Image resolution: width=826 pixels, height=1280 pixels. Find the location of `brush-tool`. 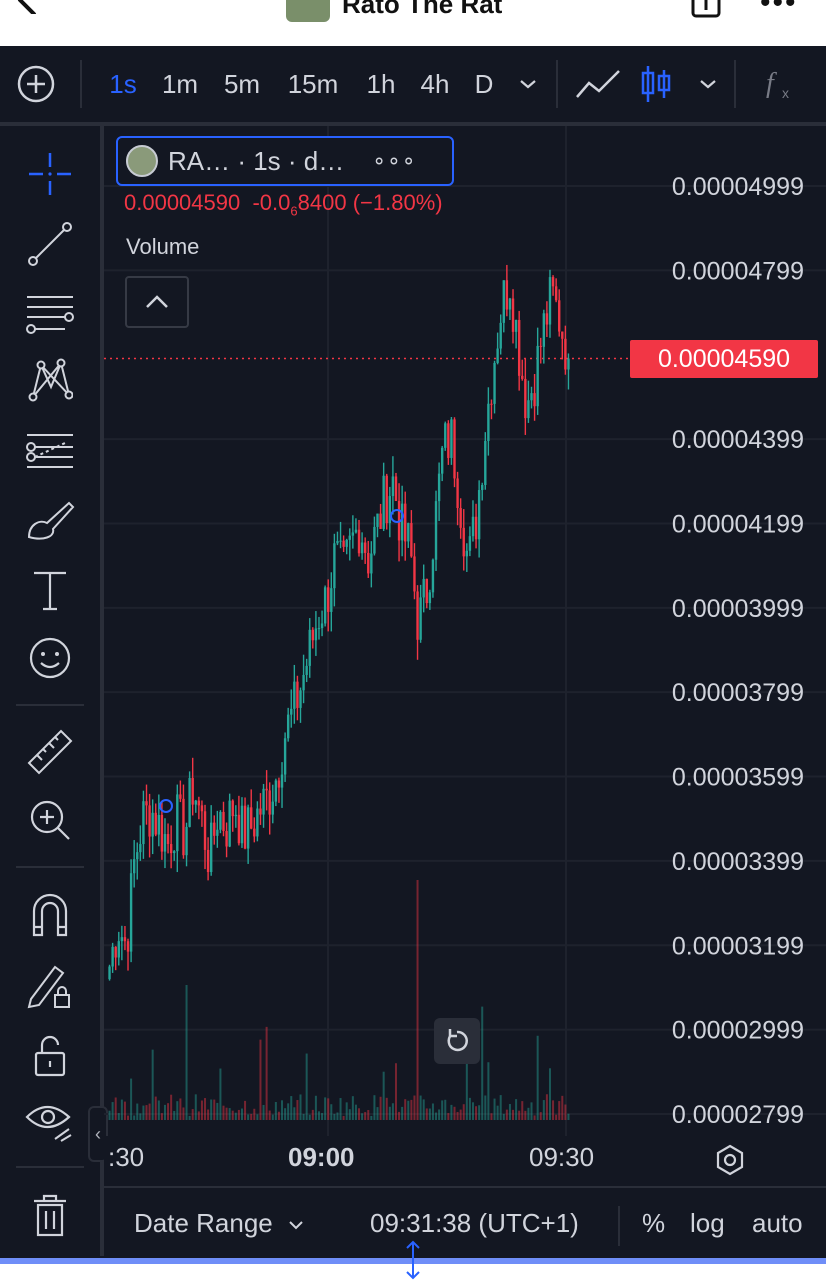

brush-tool is located at coordinates (50, 520).